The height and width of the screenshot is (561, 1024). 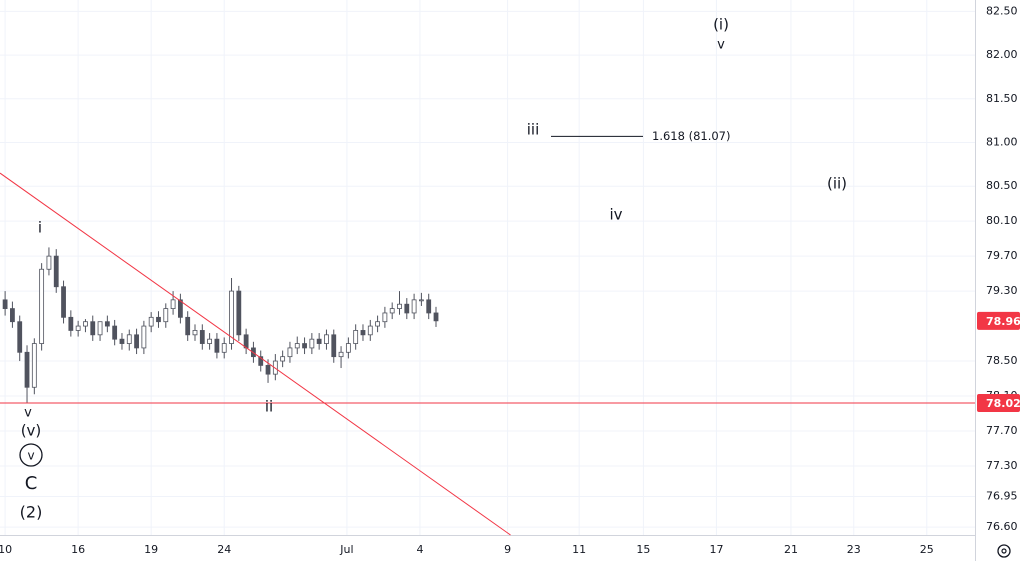 What do you see at coordinates (716, 549) in the screenshot?
I see `x-tick-label: 17` at bounding box center [716, 549].